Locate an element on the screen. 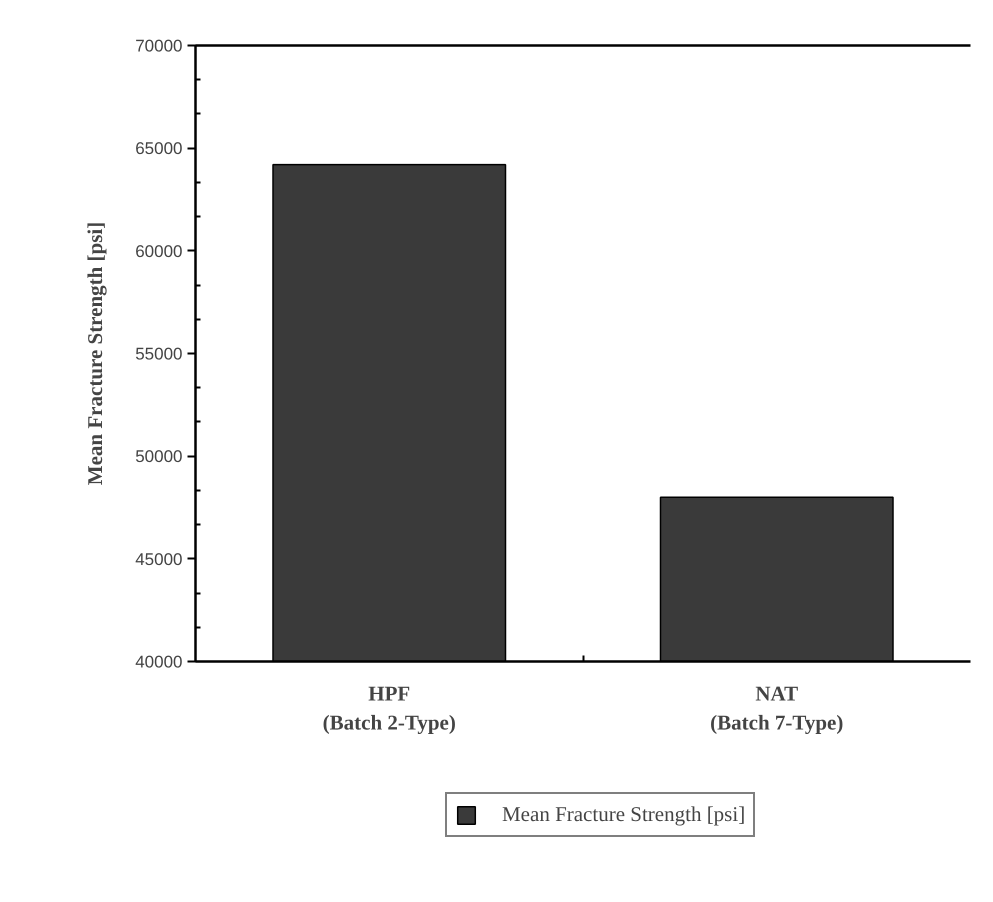 Image resolution: width=993 pixels, height=902 pixels. y-tick-label: 70000 is located at coordinates (159, 46).